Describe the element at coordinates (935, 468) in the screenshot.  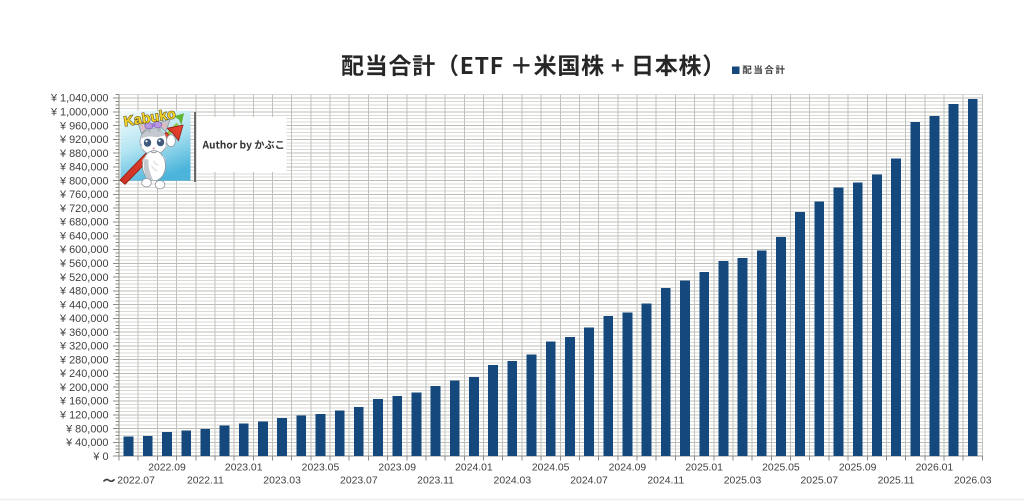
I see `svg-text: 2026.01` at that location.